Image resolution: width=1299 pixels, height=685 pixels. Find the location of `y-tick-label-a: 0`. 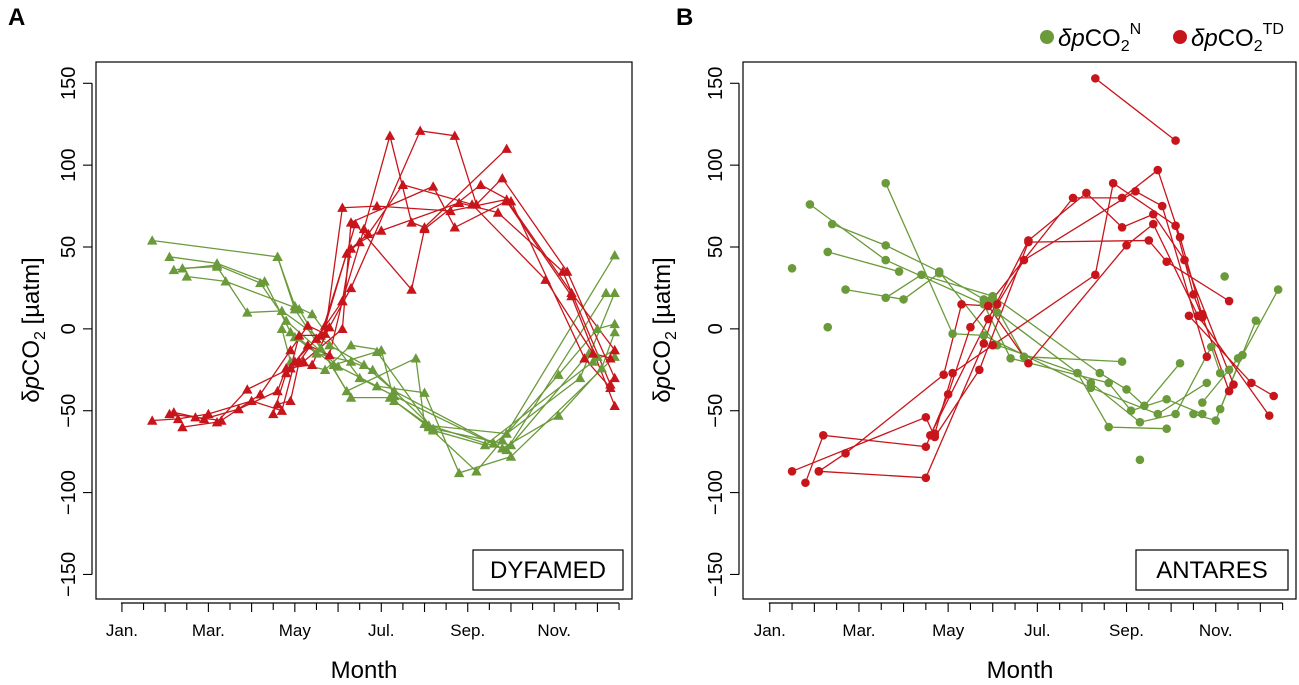

y-tick-label-a: 0 is located at coordinates (69, 328).